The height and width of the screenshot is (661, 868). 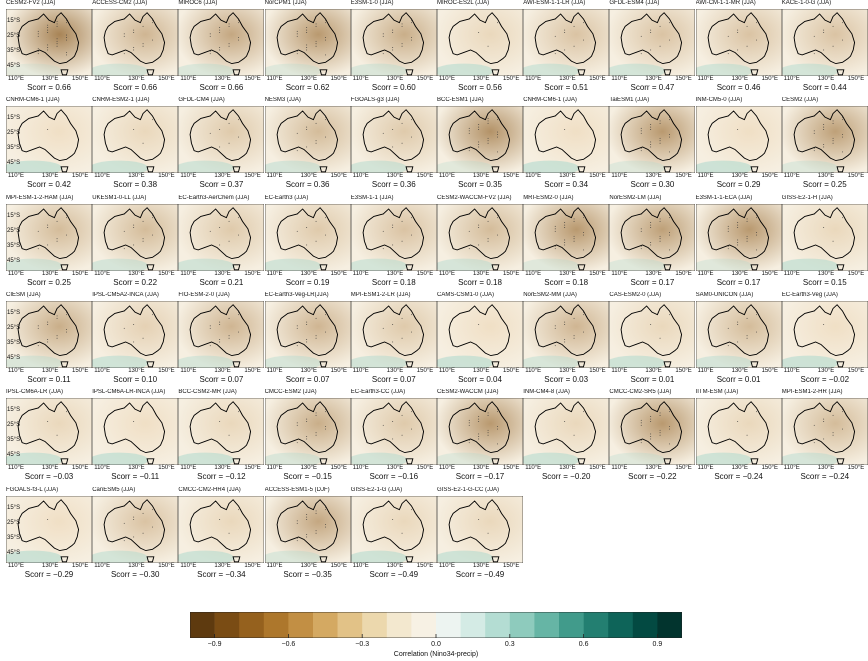 I want to click on panel-title: EC-Earth3-AerChem (JJA), so click(x=214, y=197).